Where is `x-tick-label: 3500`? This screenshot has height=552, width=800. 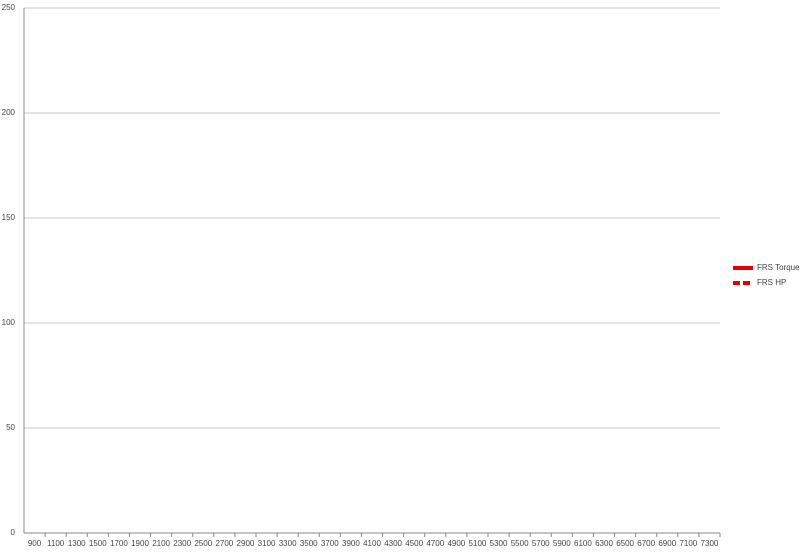
x-tick-label: 3500 is located at coordinates (309, 543).